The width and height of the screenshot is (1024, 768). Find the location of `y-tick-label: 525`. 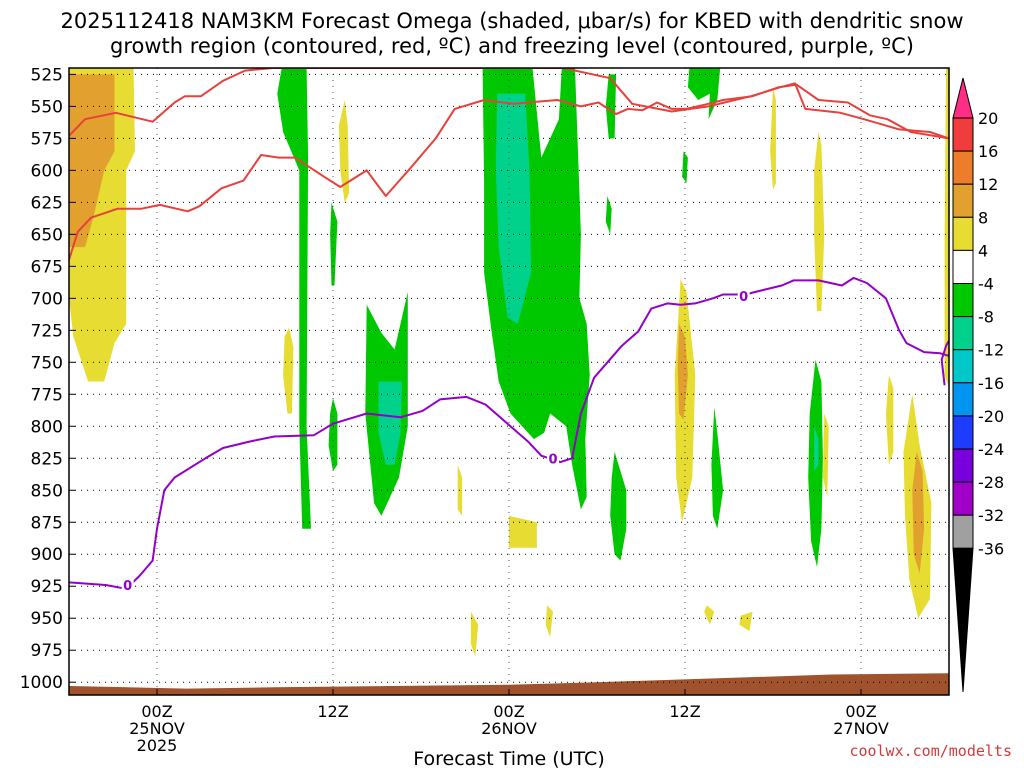

y-tick-label: 525 is located at coordinates (47, 75).